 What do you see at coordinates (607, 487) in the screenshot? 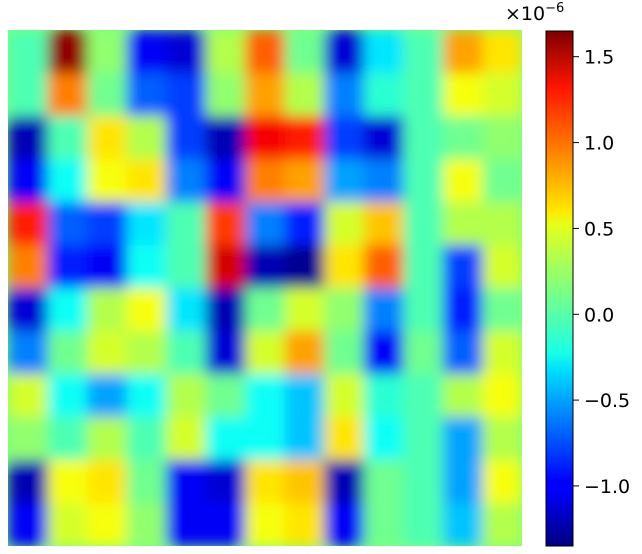
I see `colorbar-tick-label: −1.0` at bounding box center [607, 487].